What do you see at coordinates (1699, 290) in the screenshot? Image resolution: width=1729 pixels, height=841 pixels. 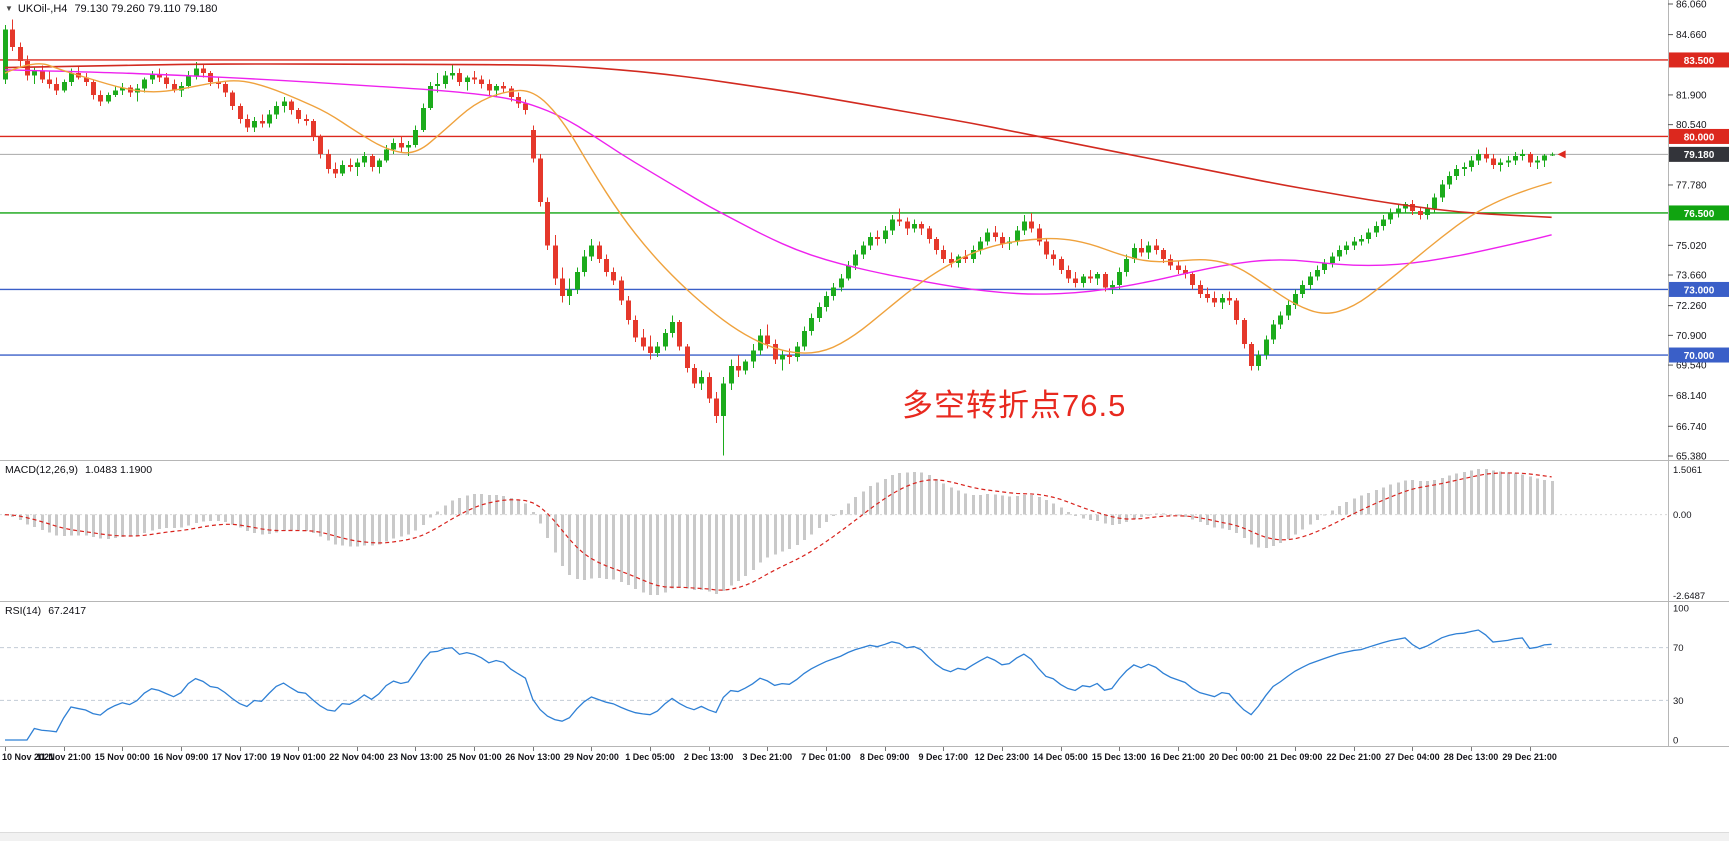 I see `price-badge-label: 73.000` at bounding box center [1699, 290].